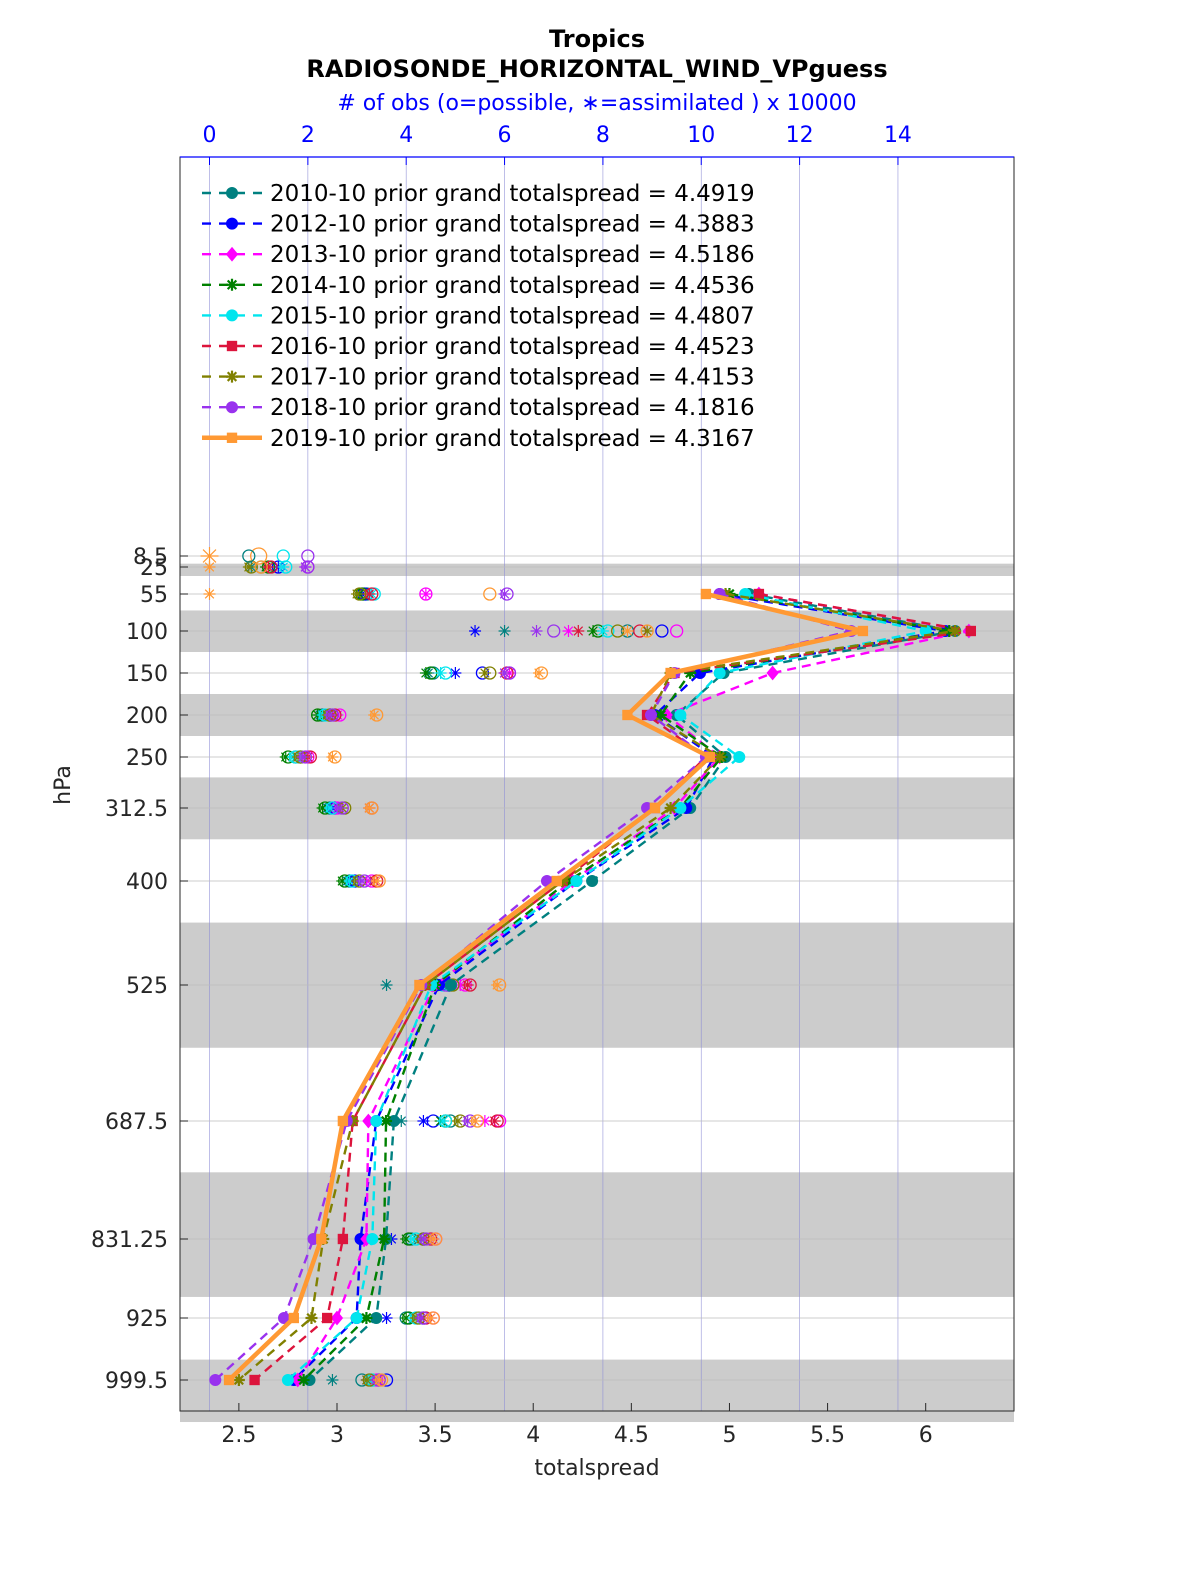 The image size is (1200, 1575). I want to click on y-tick-label: 55, so click(154, 595).